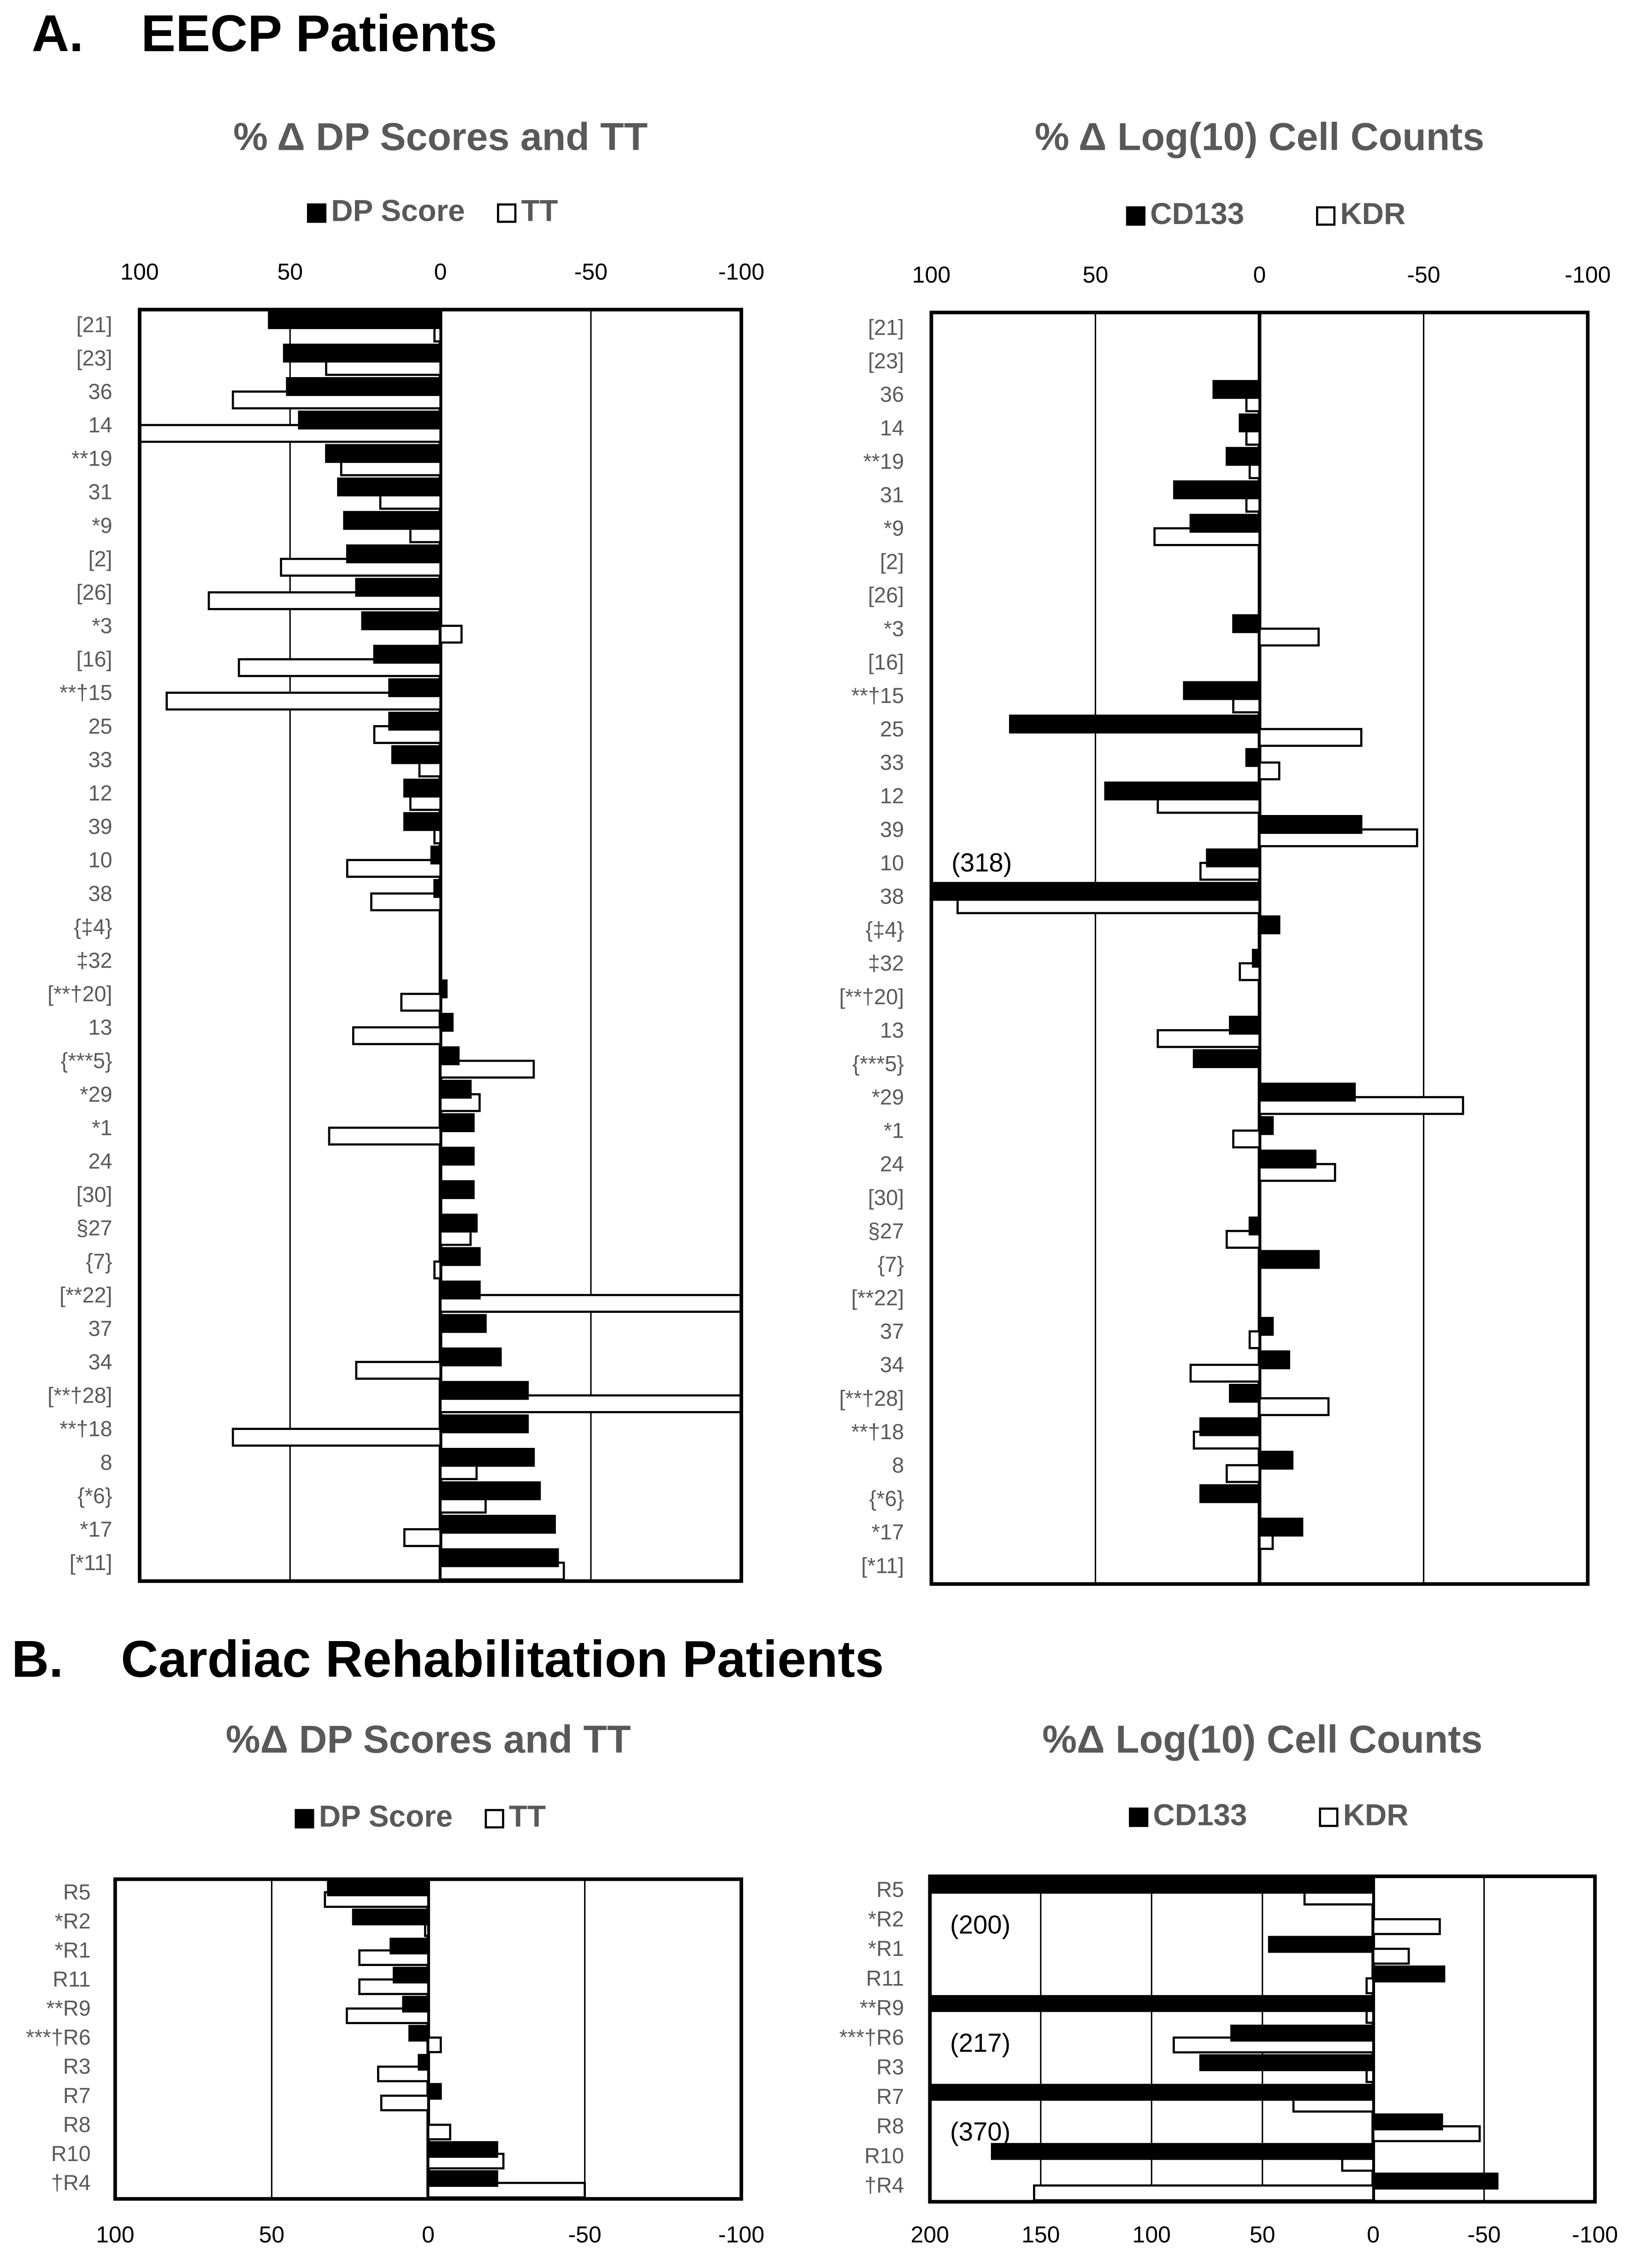 The height and width of the screenshot is (2268, 1641). Describe the element at coordinates (981, 862) in the screenshot. I see `value-label: (318)` at that location.